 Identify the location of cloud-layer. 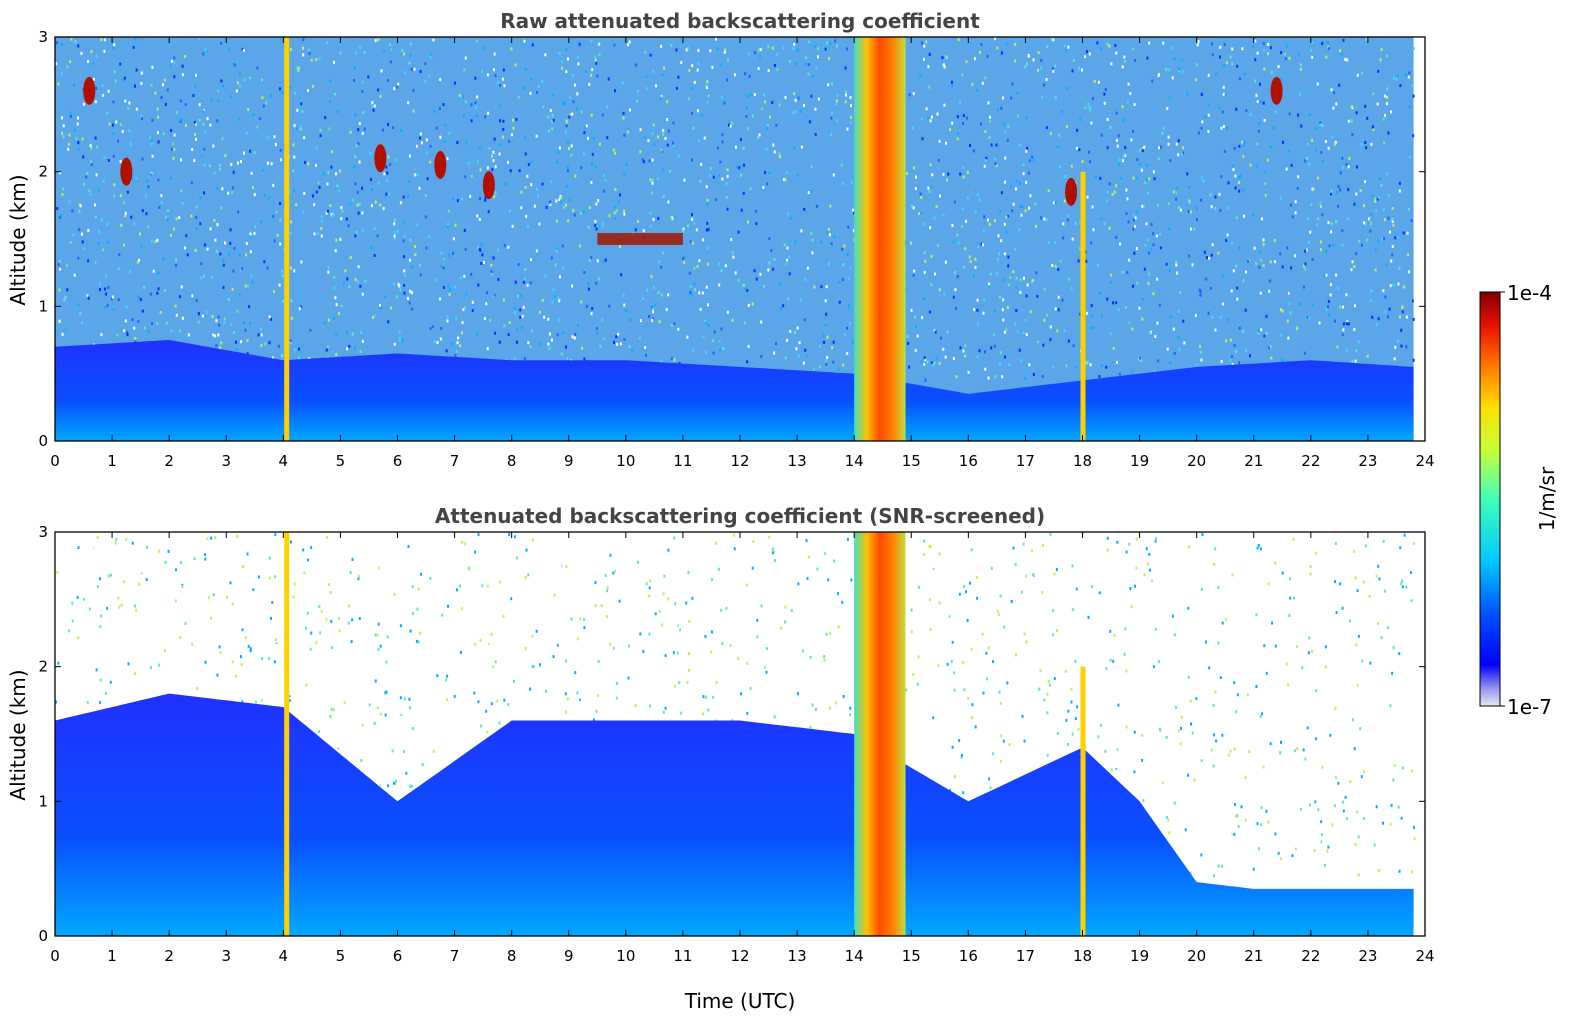
(640, 239).